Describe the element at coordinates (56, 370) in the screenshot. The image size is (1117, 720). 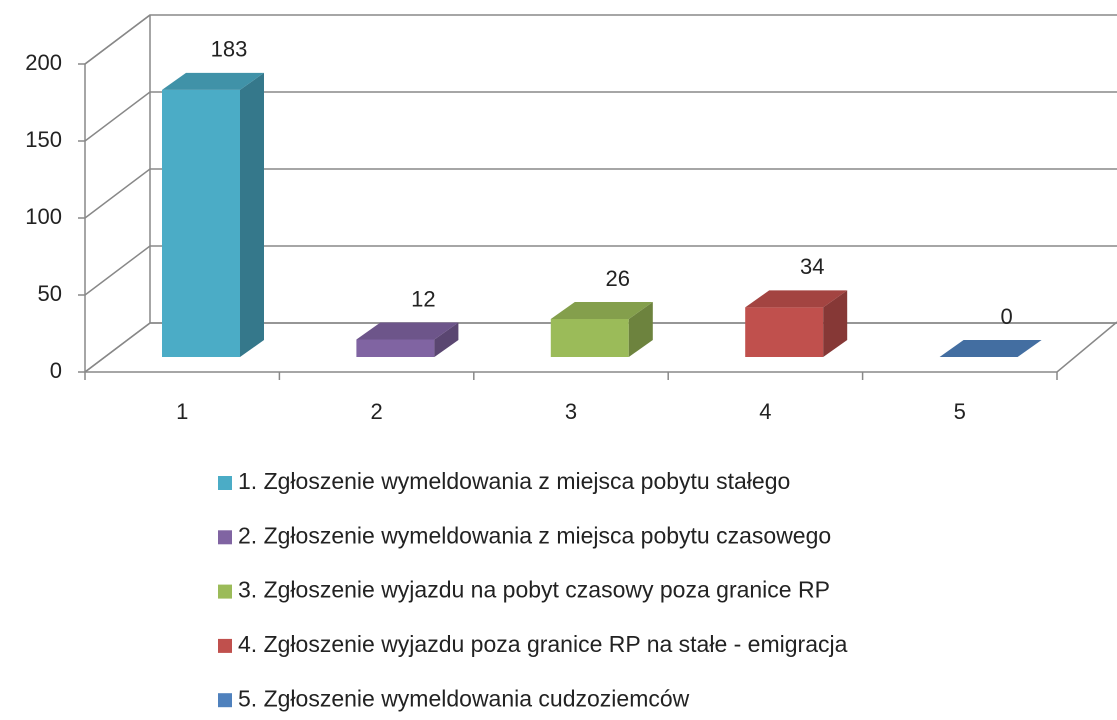
I see `y-tick-label: 0` at that location.